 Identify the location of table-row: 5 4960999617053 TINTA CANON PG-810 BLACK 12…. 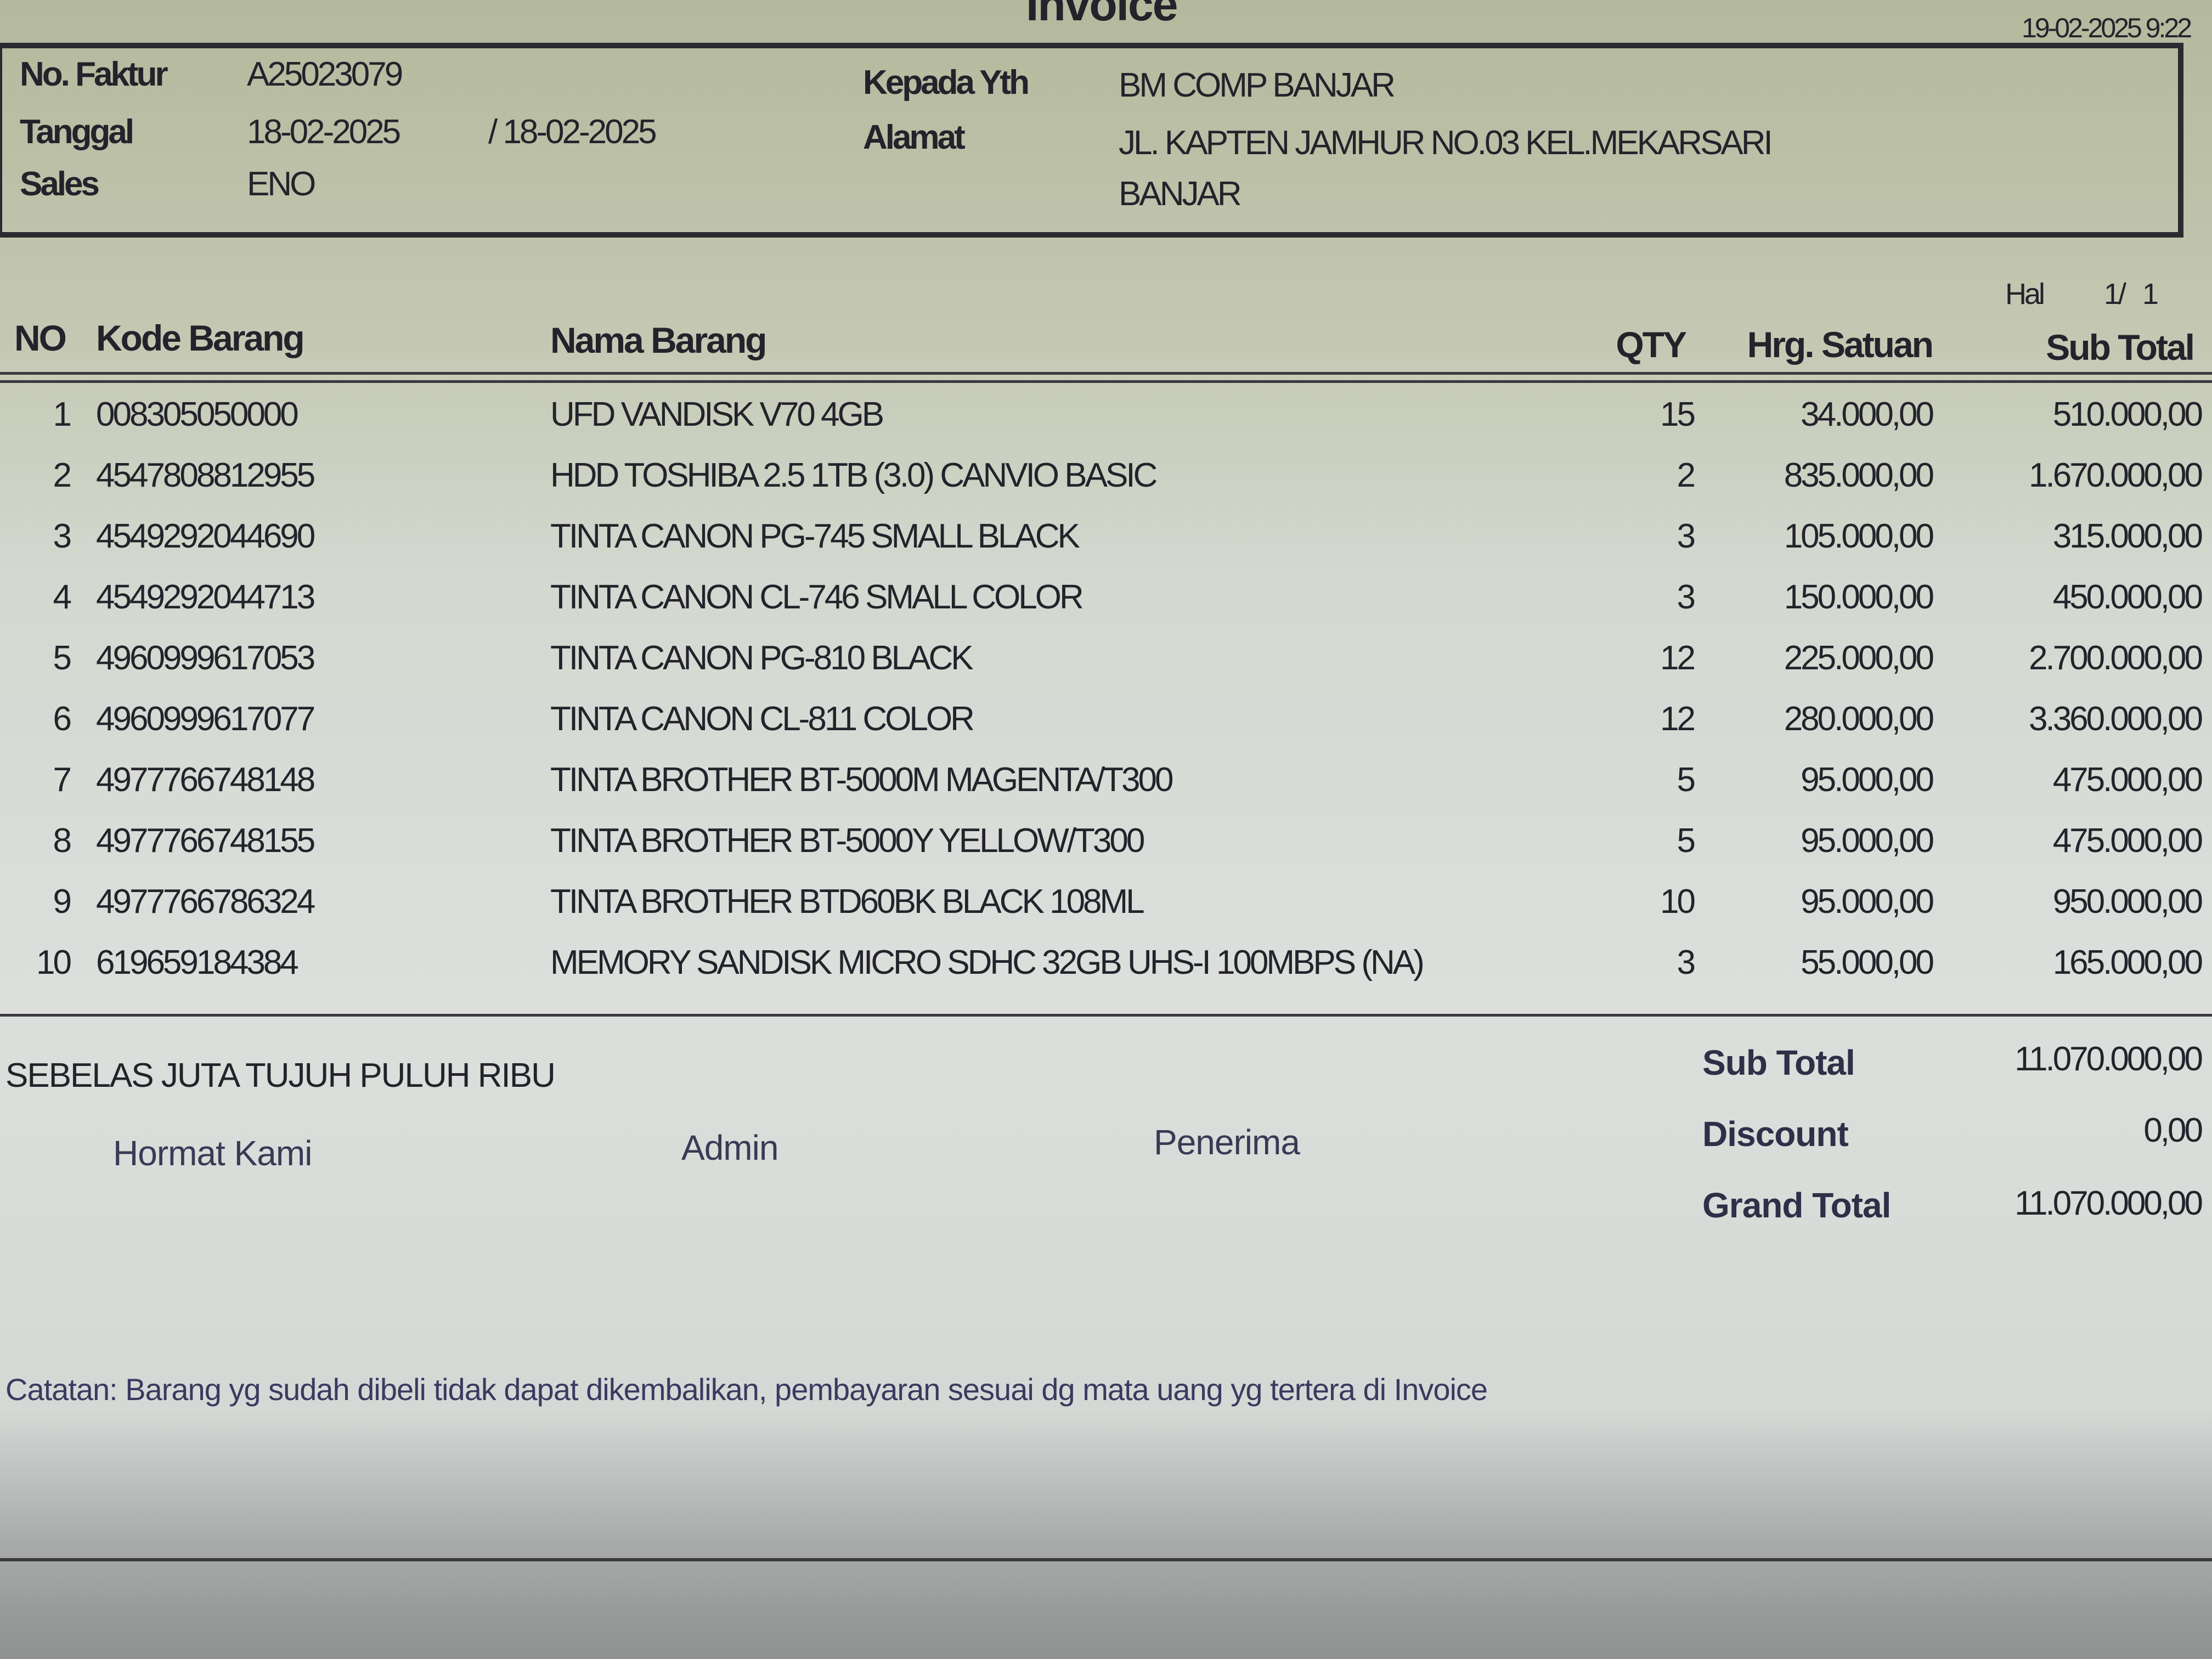
(1106, 669).